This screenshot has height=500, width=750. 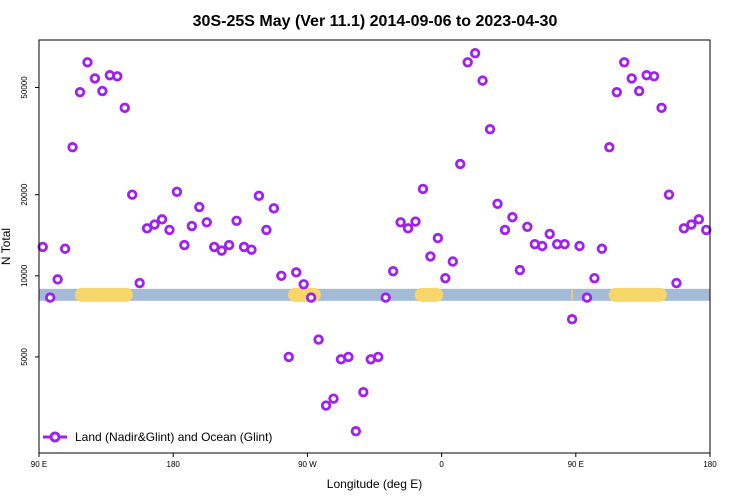 What do you see at coordinates (173, 437) in the screenshot?
I see `legend-label: Land (Nadir&Glint) and Ocean (Glint)` at bounding box center [173, 437].